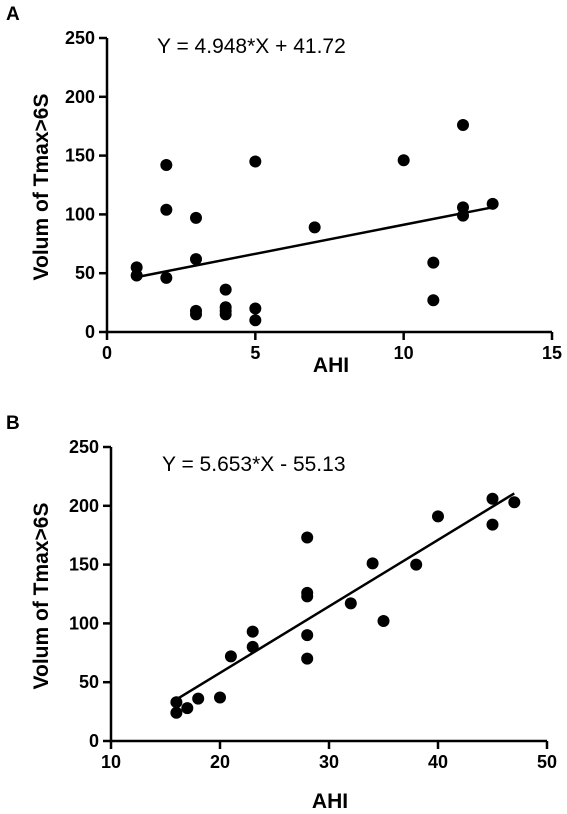  Describe the element at coordinates (552, 353) in the screenshot. I see `x-tick-label: 15` at that location.